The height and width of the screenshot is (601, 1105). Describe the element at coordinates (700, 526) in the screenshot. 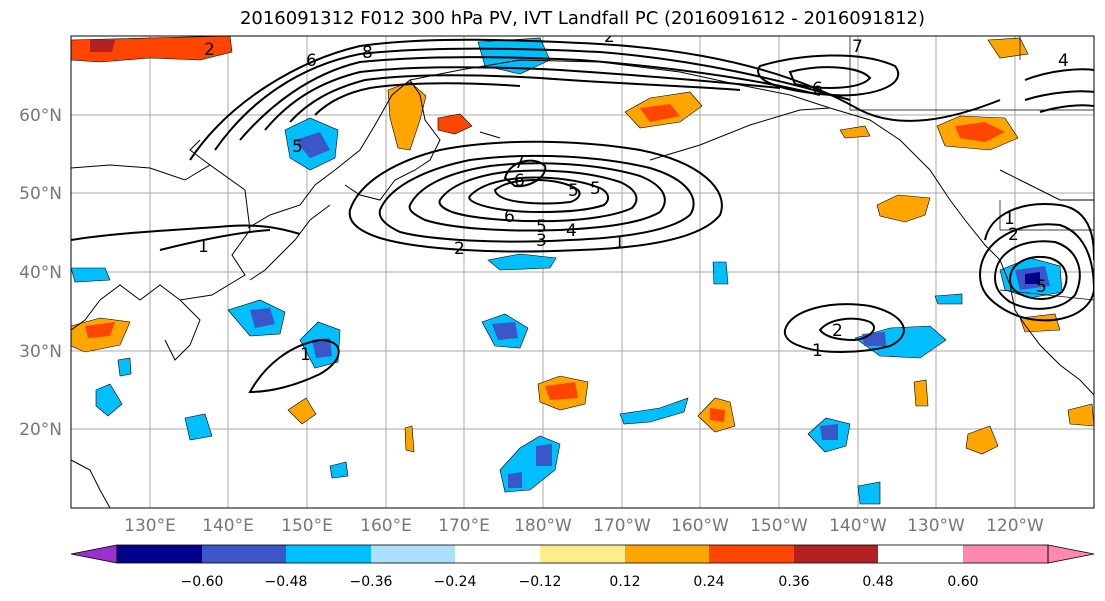

I see `lon-label: 160°W` at that location.